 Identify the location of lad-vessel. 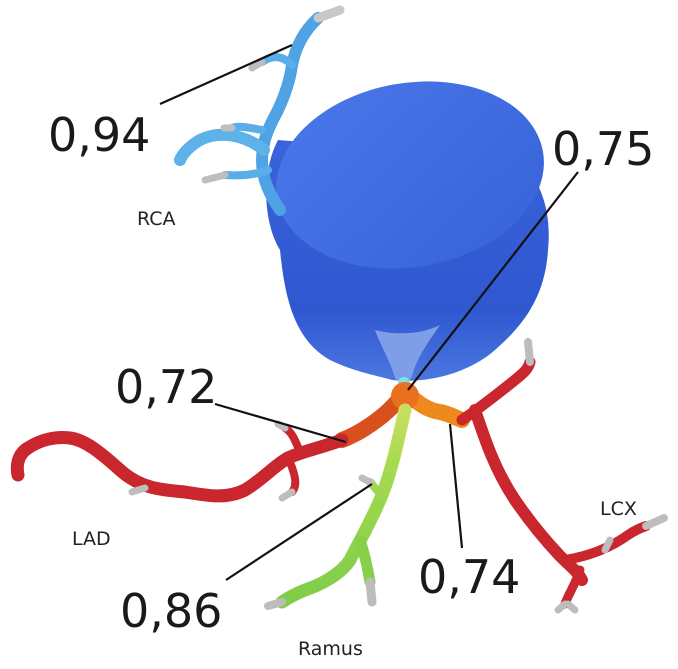
(179, 461).